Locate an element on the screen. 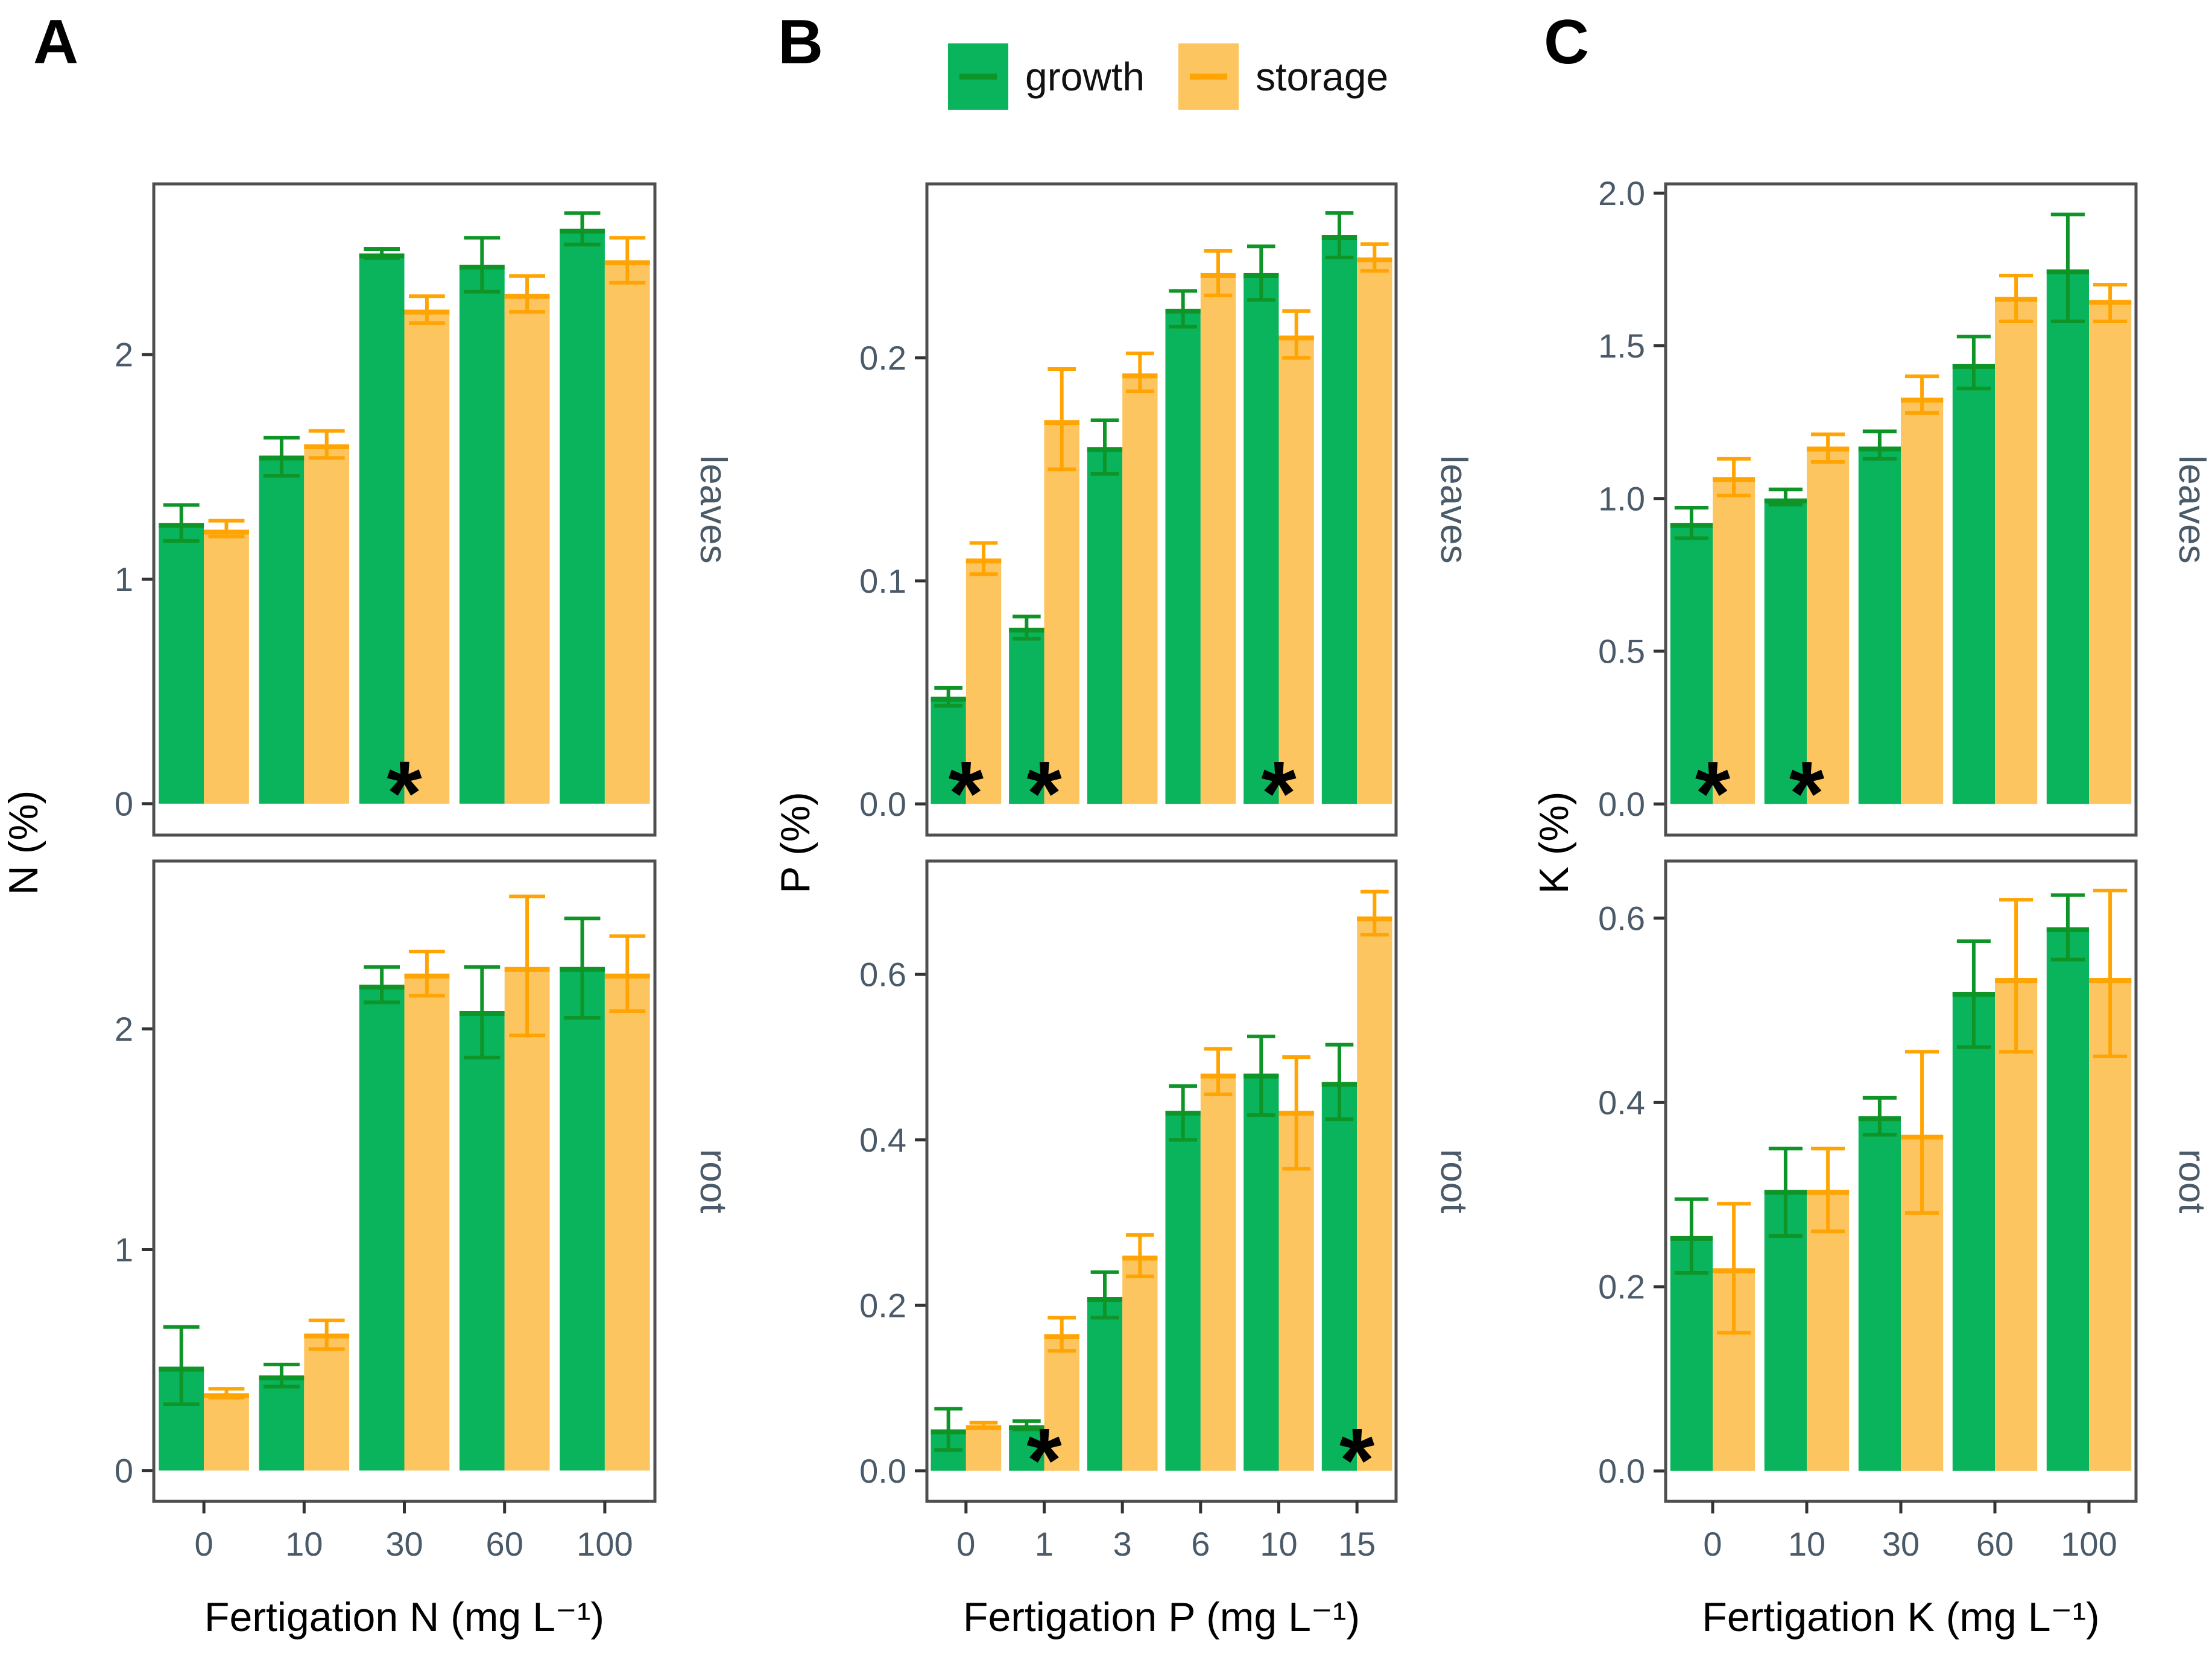 The width and height of the screenshot is (2212, 1669). legend-label-storage: storage is located at coordinates (1322, 77).